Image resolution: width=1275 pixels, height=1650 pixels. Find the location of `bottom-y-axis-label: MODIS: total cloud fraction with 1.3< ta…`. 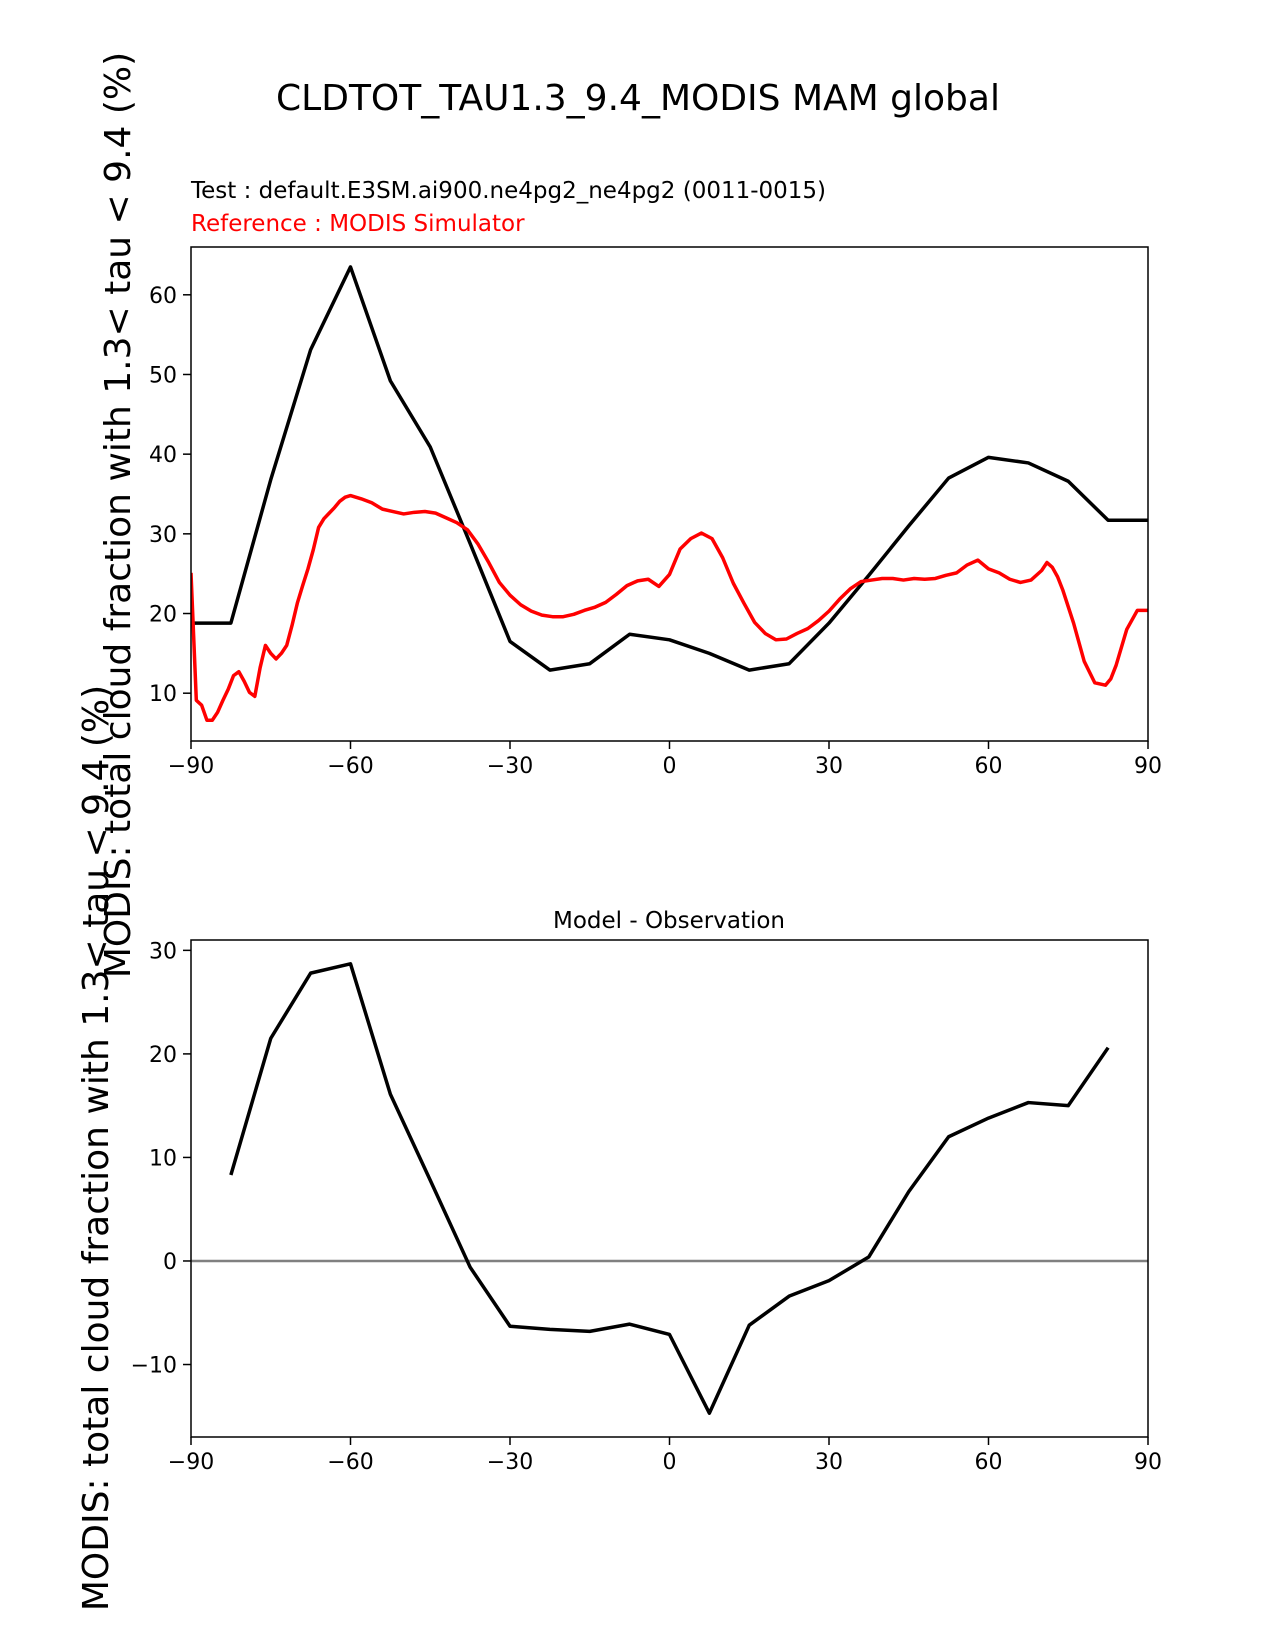

bottom-y-axis-label: MODIS: total cloud fraction with 1.3< ta… is located at coordinates (96, 1148).